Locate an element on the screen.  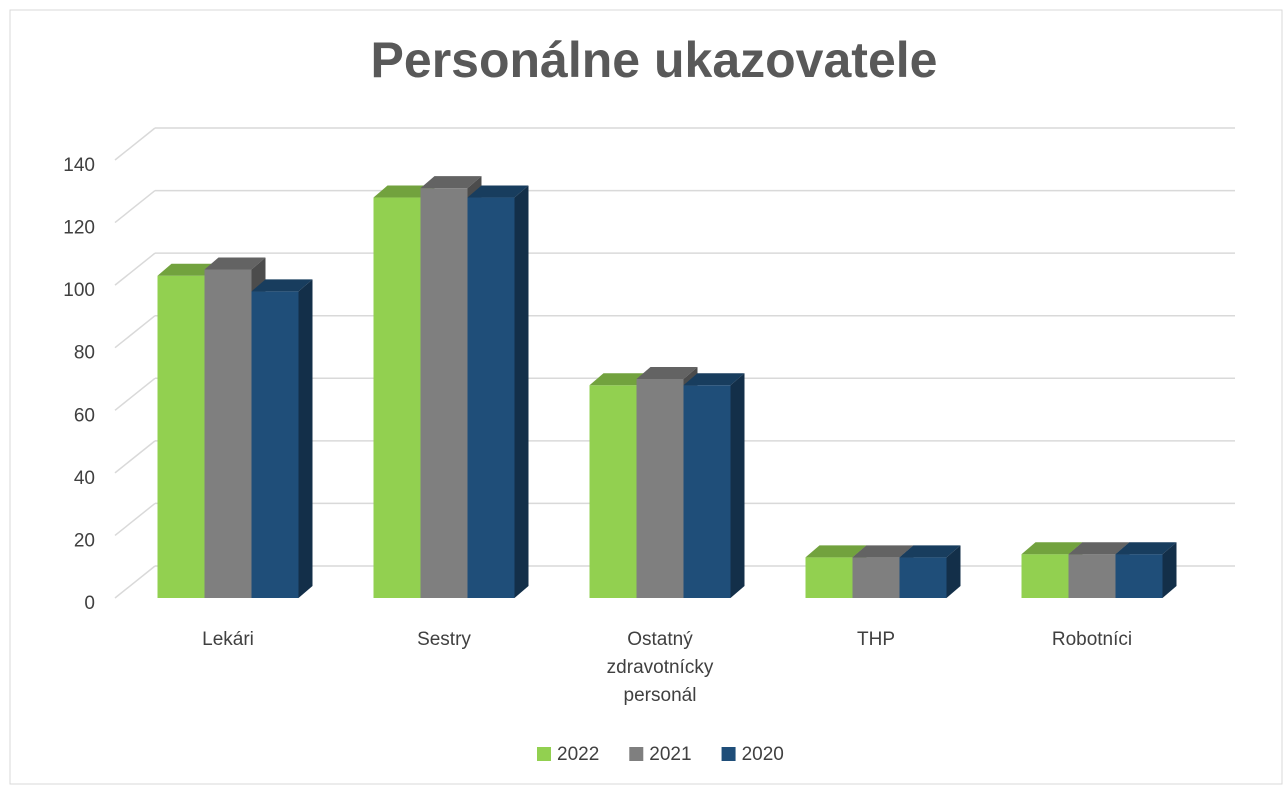
x-tick-line: personál is located at coordinates (660, 695).